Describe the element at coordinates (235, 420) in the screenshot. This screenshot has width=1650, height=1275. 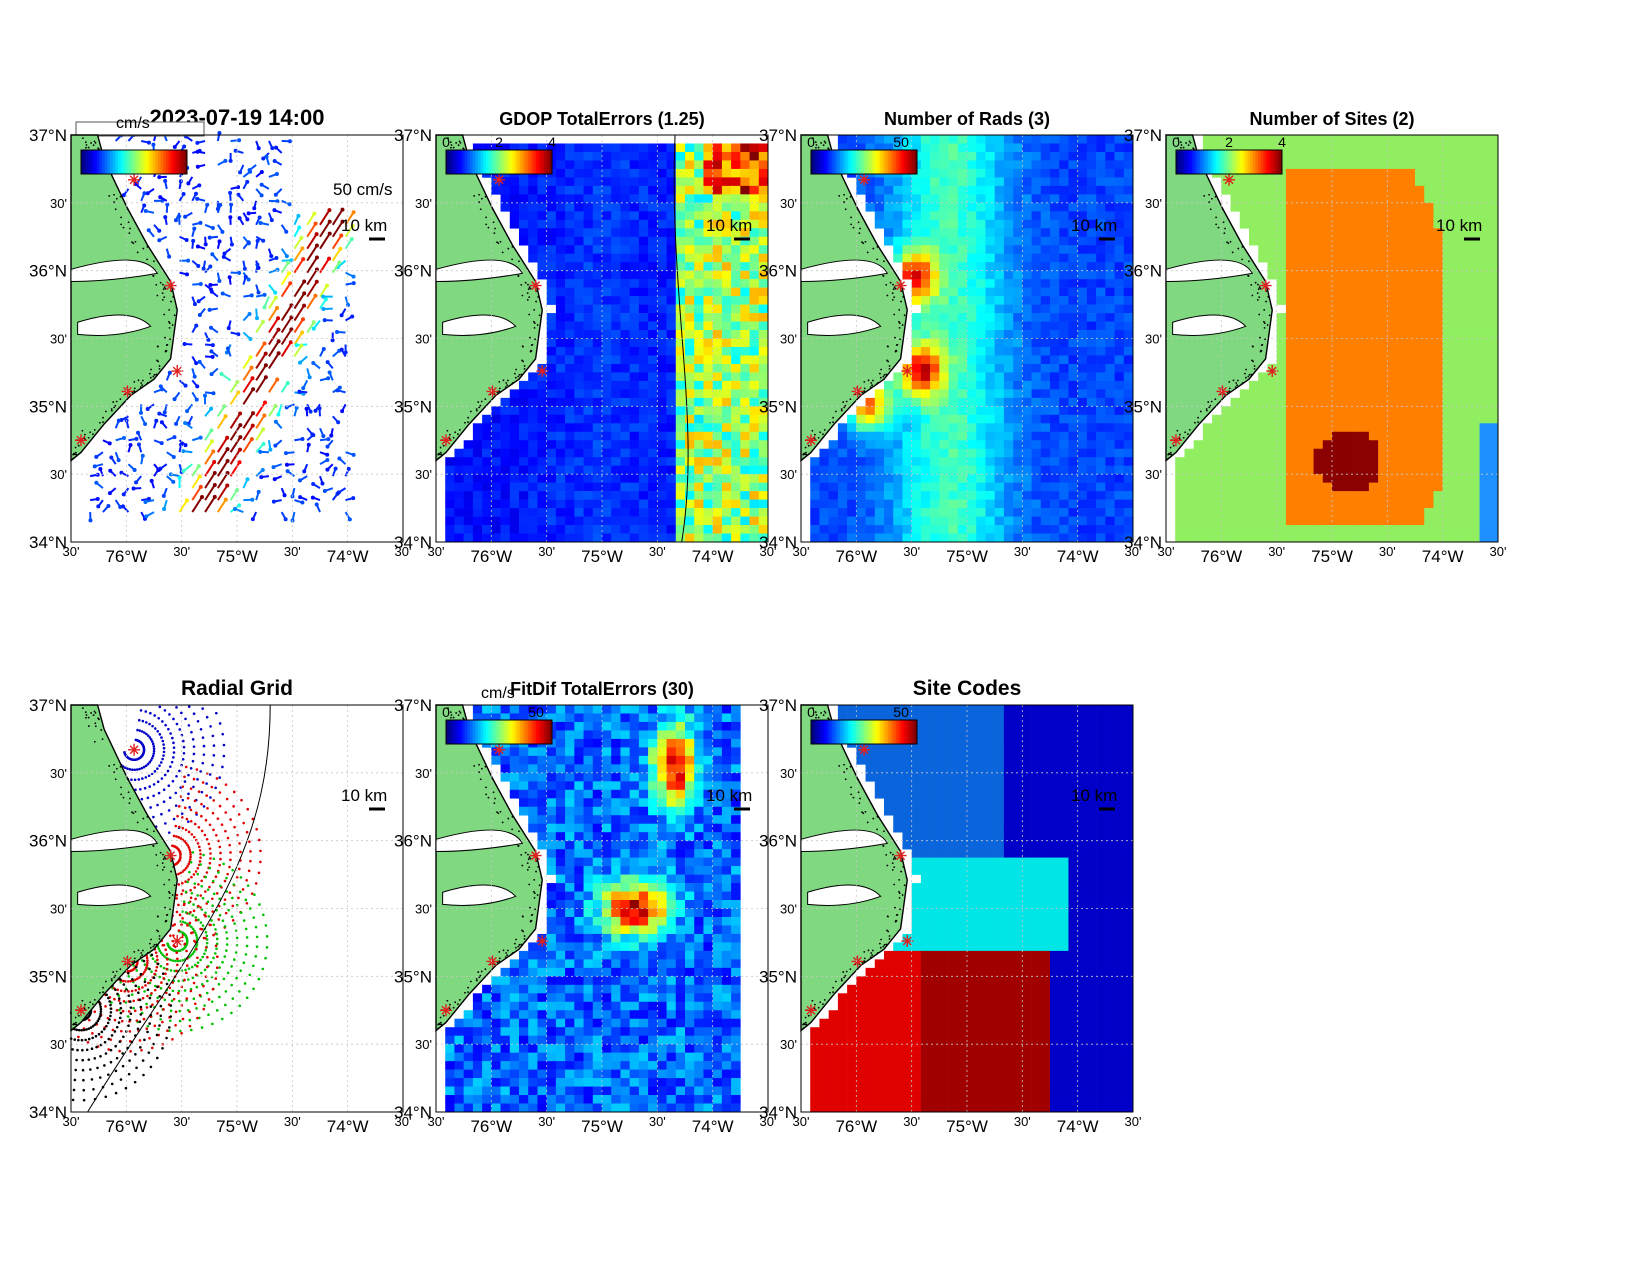
I see `current-vector` at that location.